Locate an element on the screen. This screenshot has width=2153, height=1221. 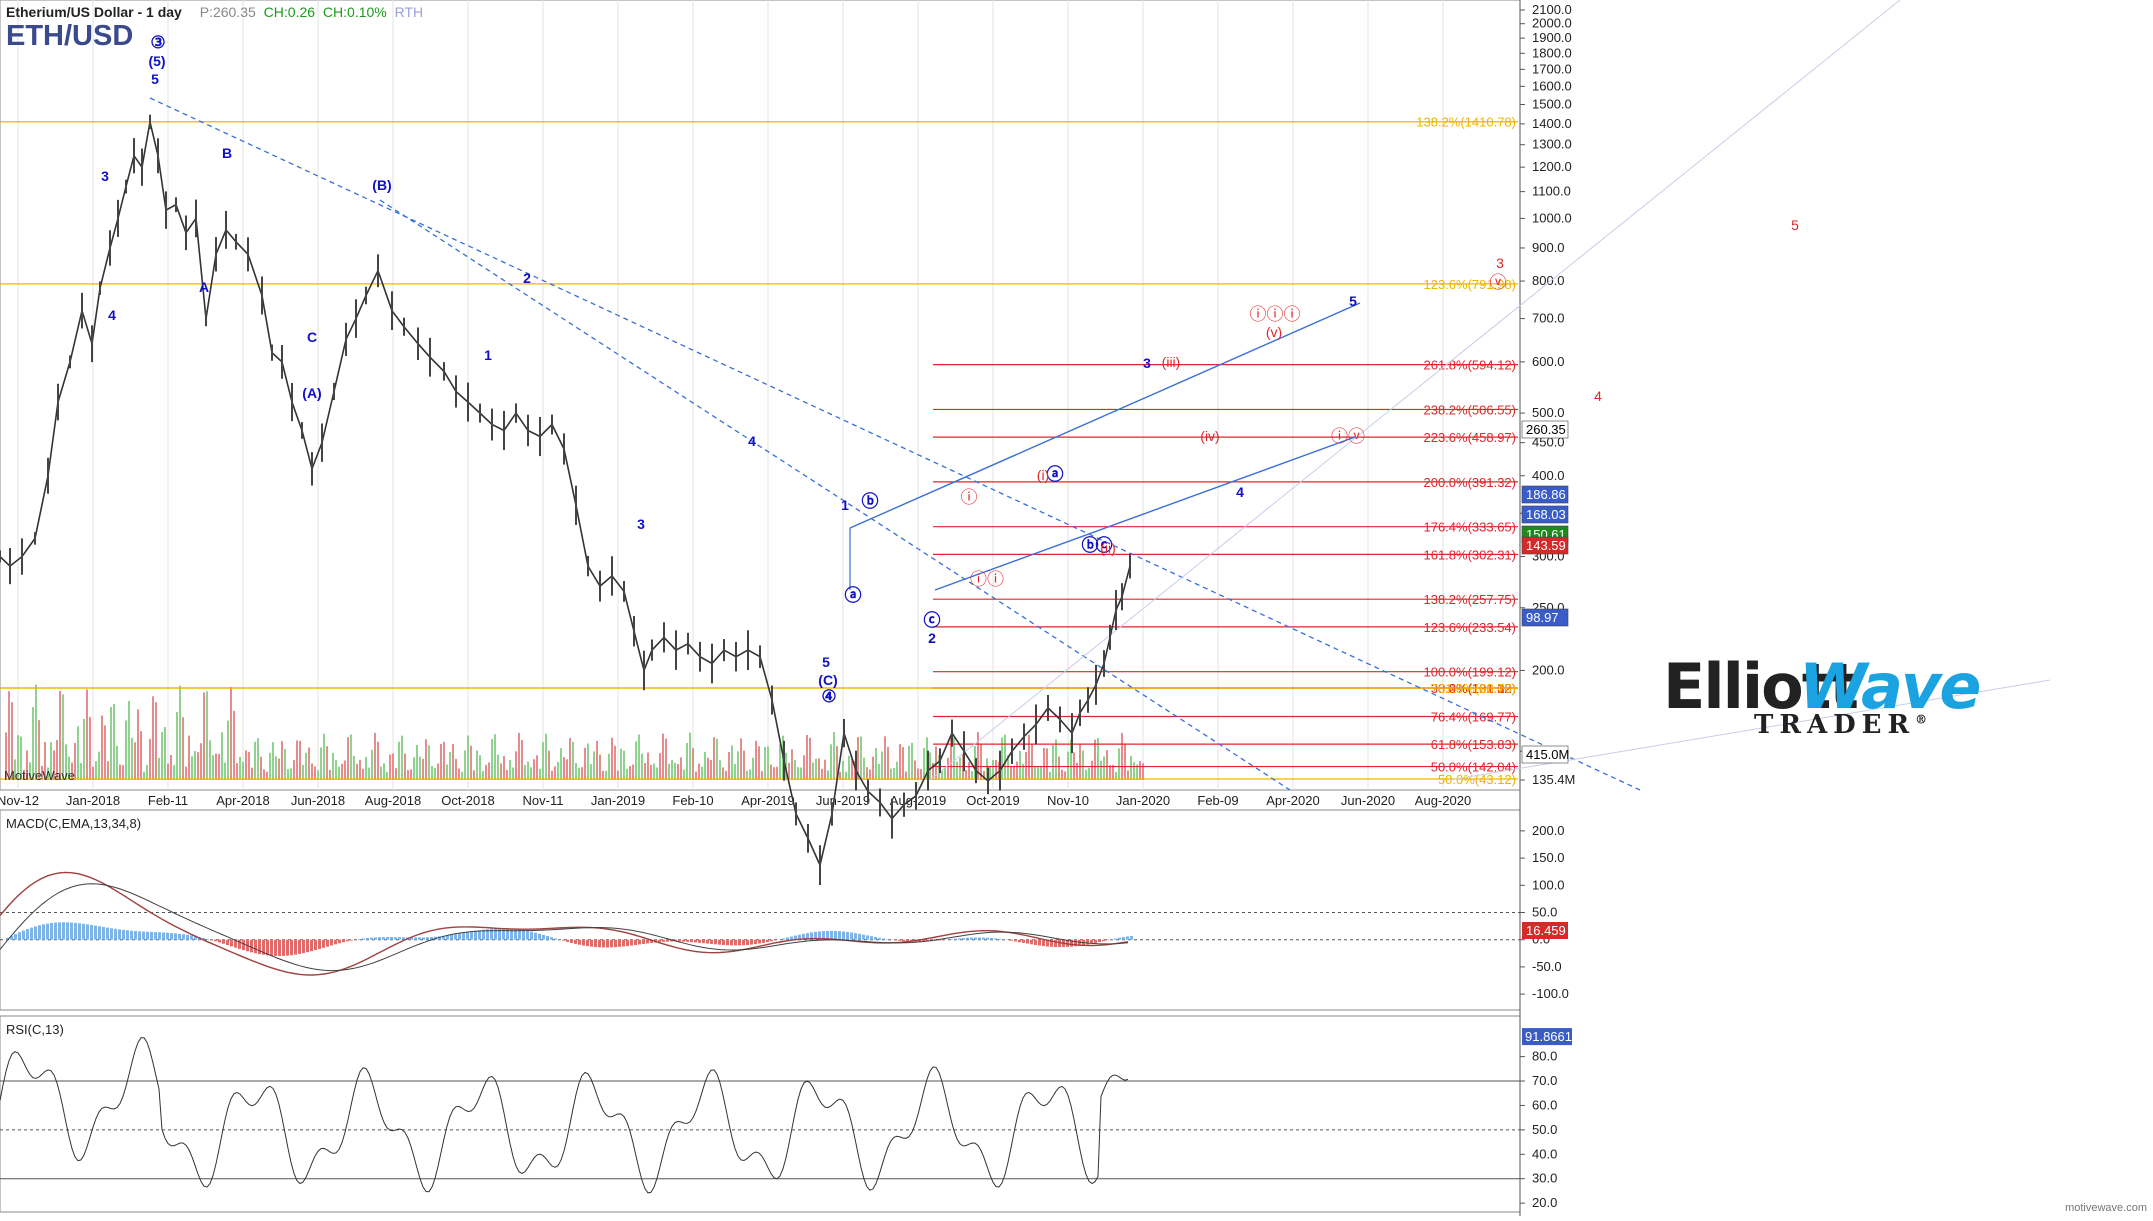
wave-label: ⓘⓘ is located at coordinates (987, 579).